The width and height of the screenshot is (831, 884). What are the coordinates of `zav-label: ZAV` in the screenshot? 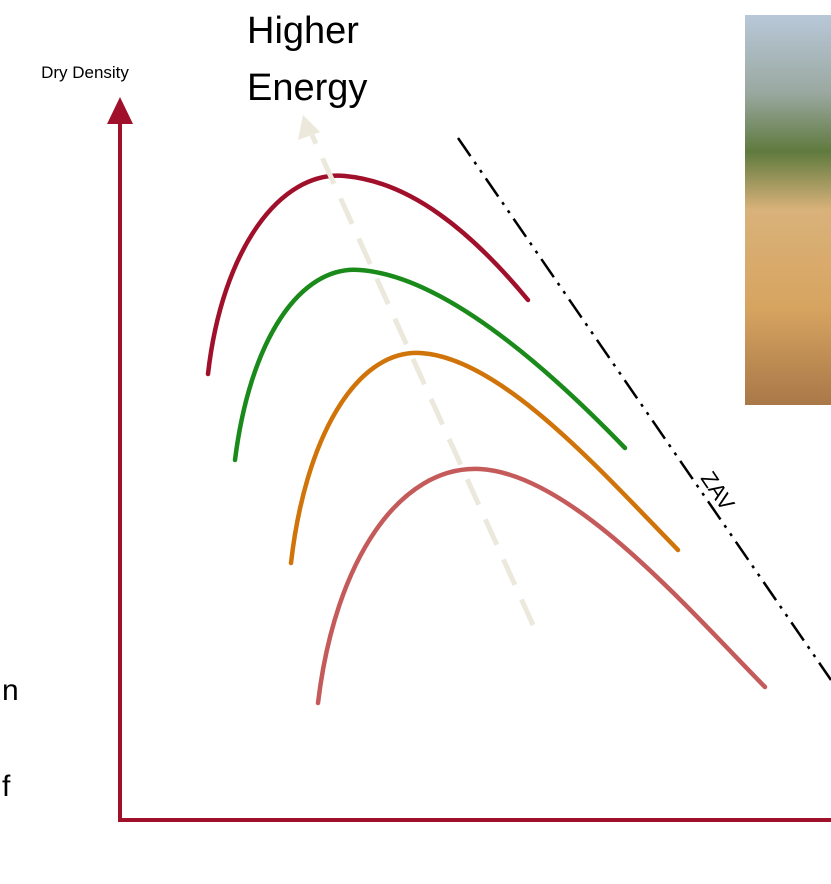 It's located at (718, 491).